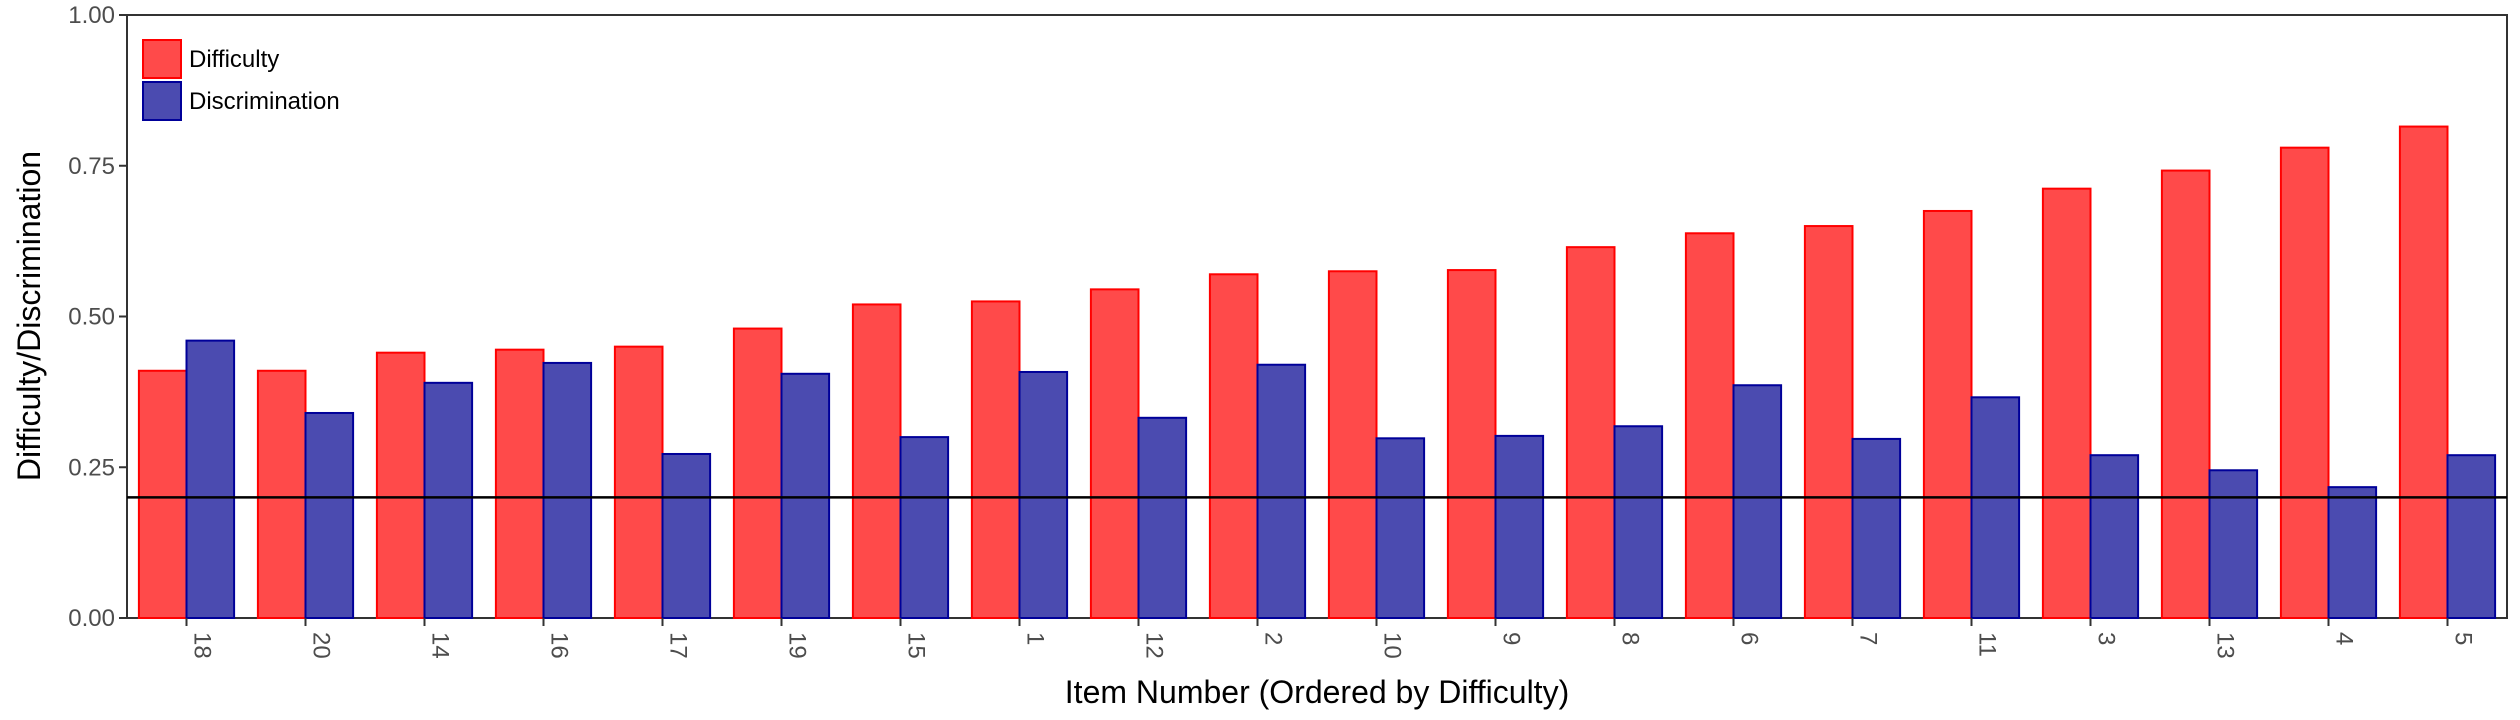  I want to click on x-tick-label-15: 15, so click(916, 645).